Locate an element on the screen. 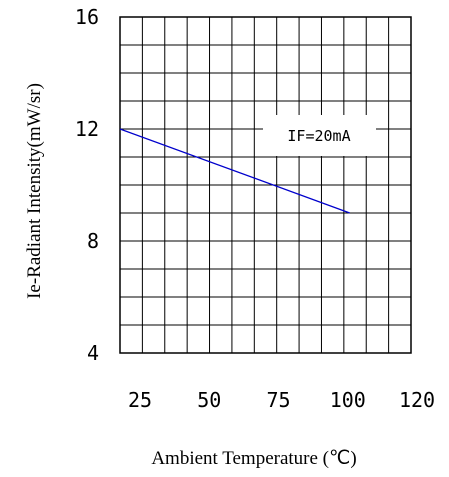 The width and height of the screenshot is (449, 477). y-tick-label: 4 is located at coordinates (93, 353).